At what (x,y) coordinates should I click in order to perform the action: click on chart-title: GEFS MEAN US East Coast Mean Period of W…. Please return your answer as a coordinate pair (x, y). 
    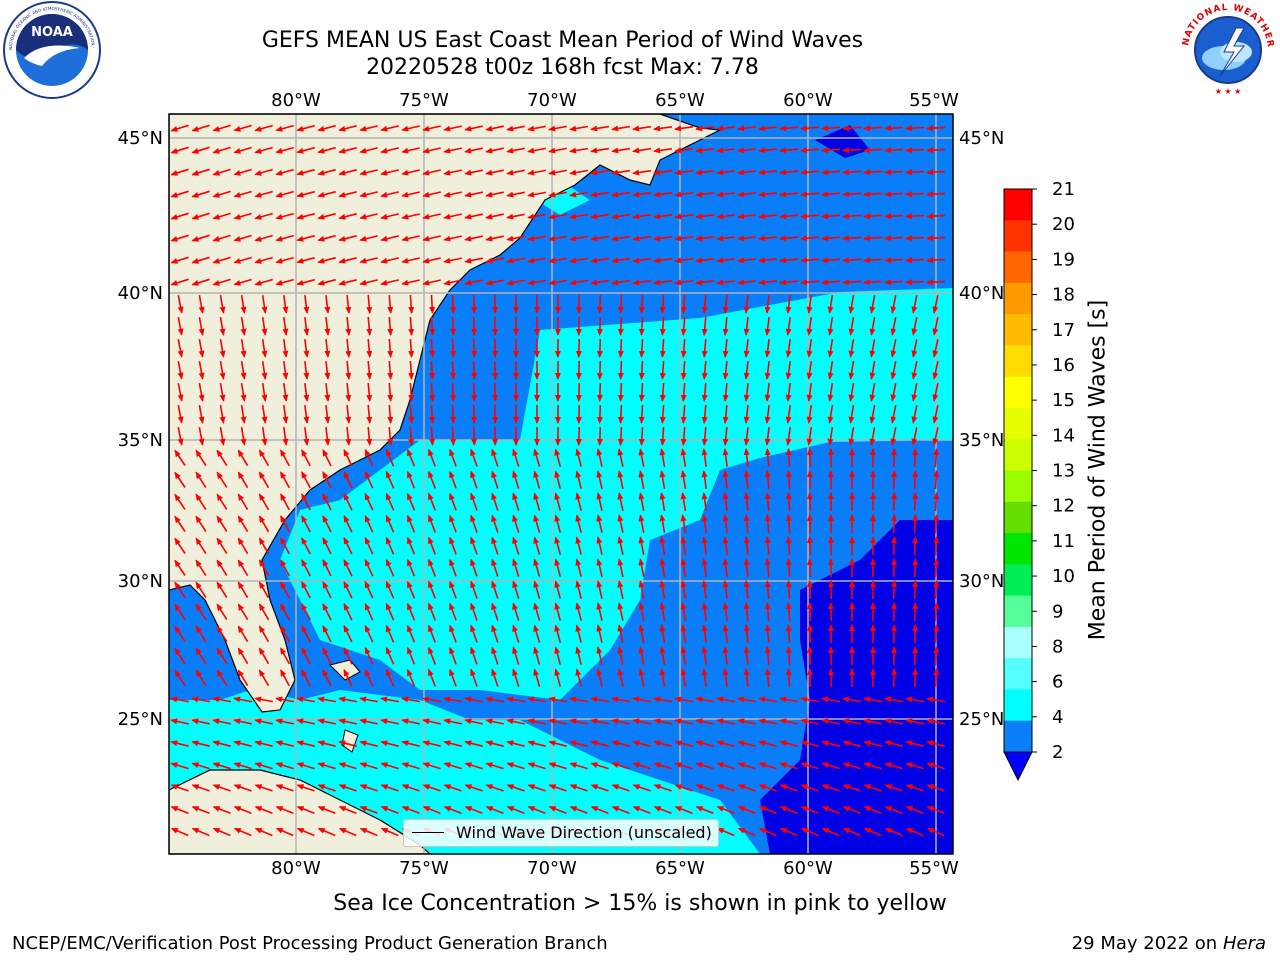
    Looking at the image, I should click on (562, 40).